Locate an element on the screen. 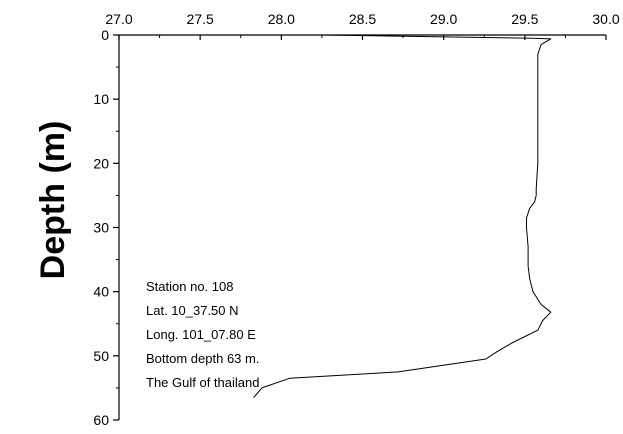 Image resolution: width=623 pixels, height=434 pixels. x-tick-label: 28.0 is located at coordinates (281, 19).